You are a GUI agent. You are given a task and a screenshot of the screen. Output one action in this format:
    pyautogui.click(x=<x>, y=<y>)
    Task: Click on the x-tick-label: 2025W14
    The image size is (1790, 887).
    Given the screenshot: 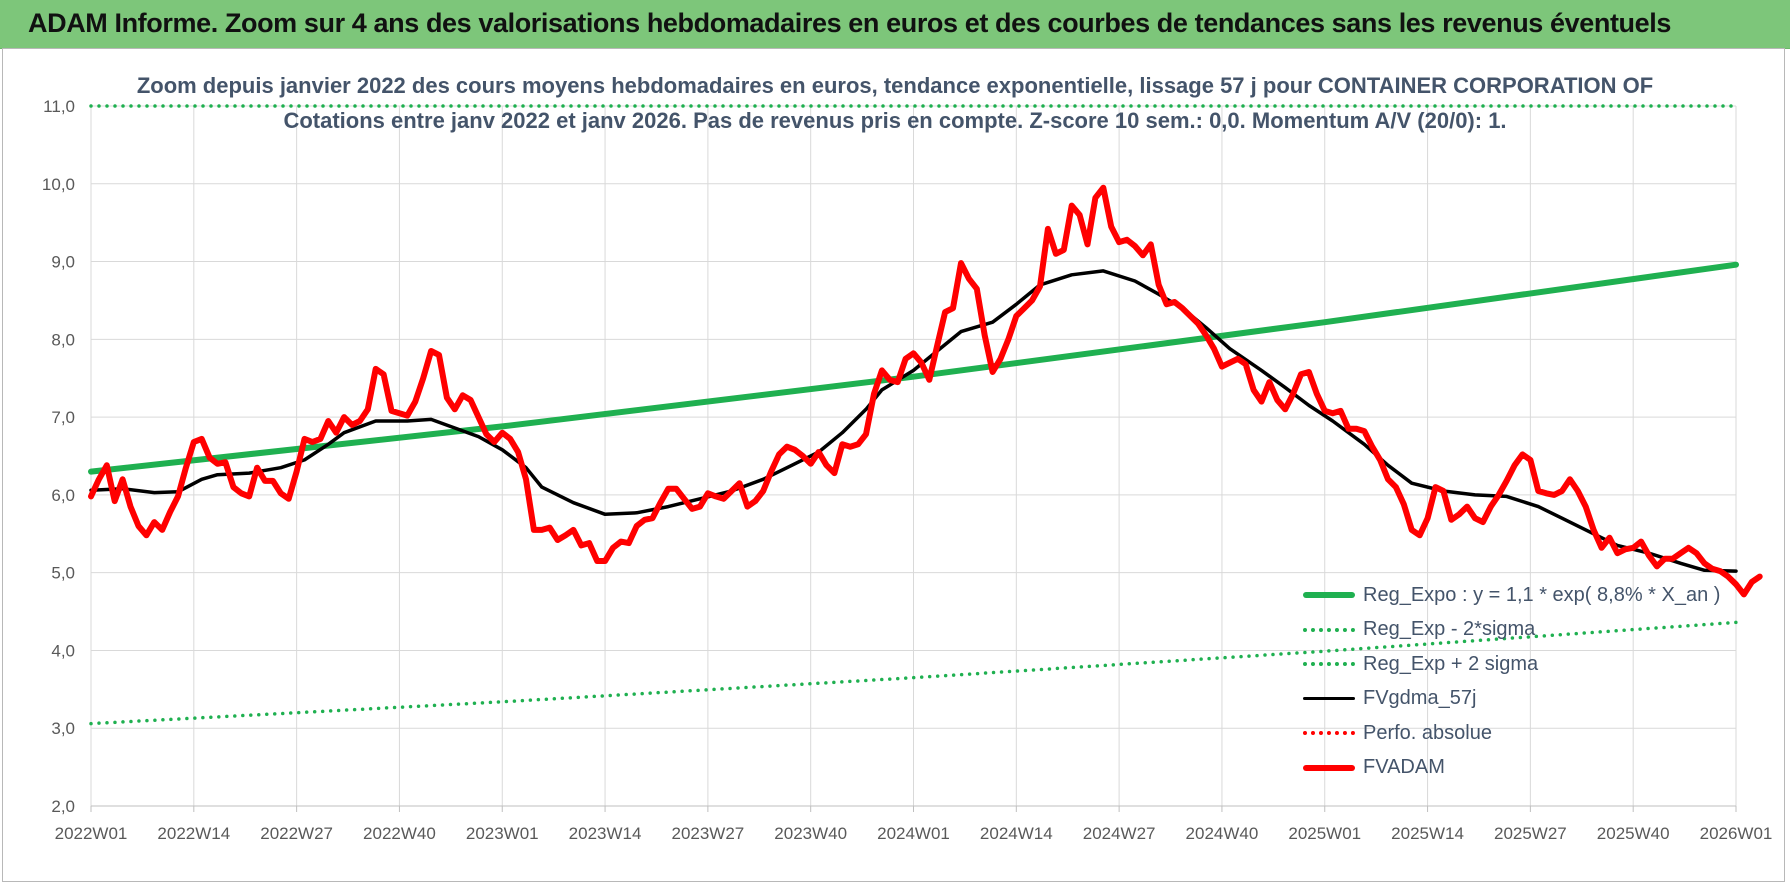 What is the action you would take?
    pyautogui.click(x=1427, y=833)
    